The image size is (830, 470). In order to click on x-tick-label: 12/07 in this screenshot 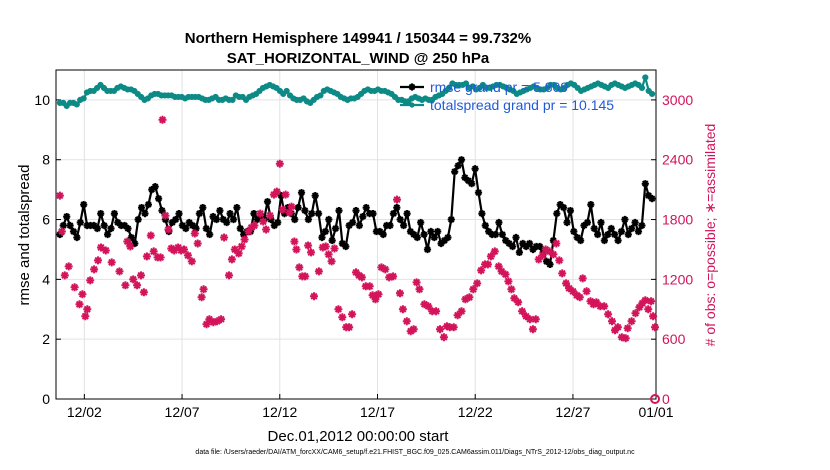, I will do `click(182, 412)`.